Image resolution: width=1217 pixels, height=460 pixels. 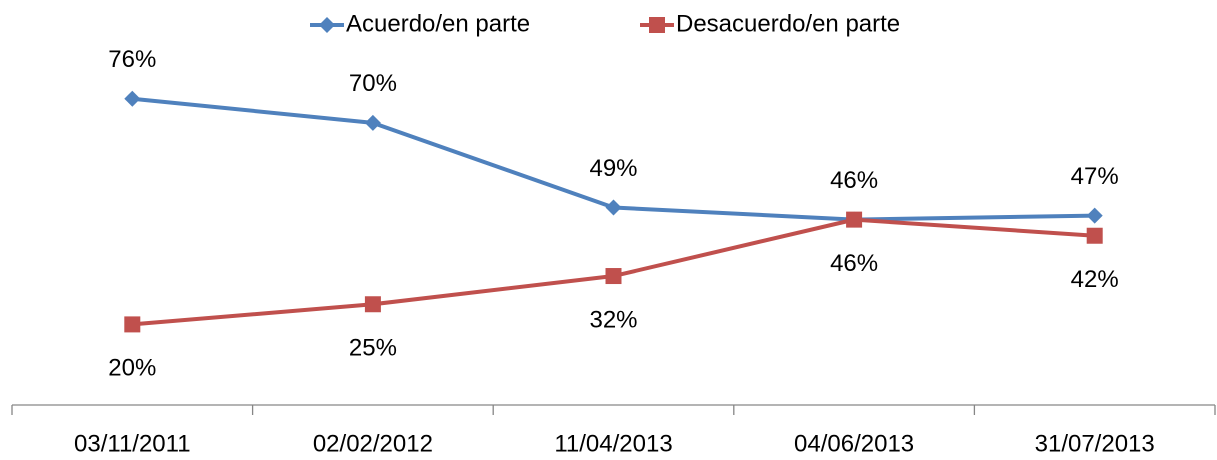 I want to click on data-label: 20%, so click(x=132, y=368).